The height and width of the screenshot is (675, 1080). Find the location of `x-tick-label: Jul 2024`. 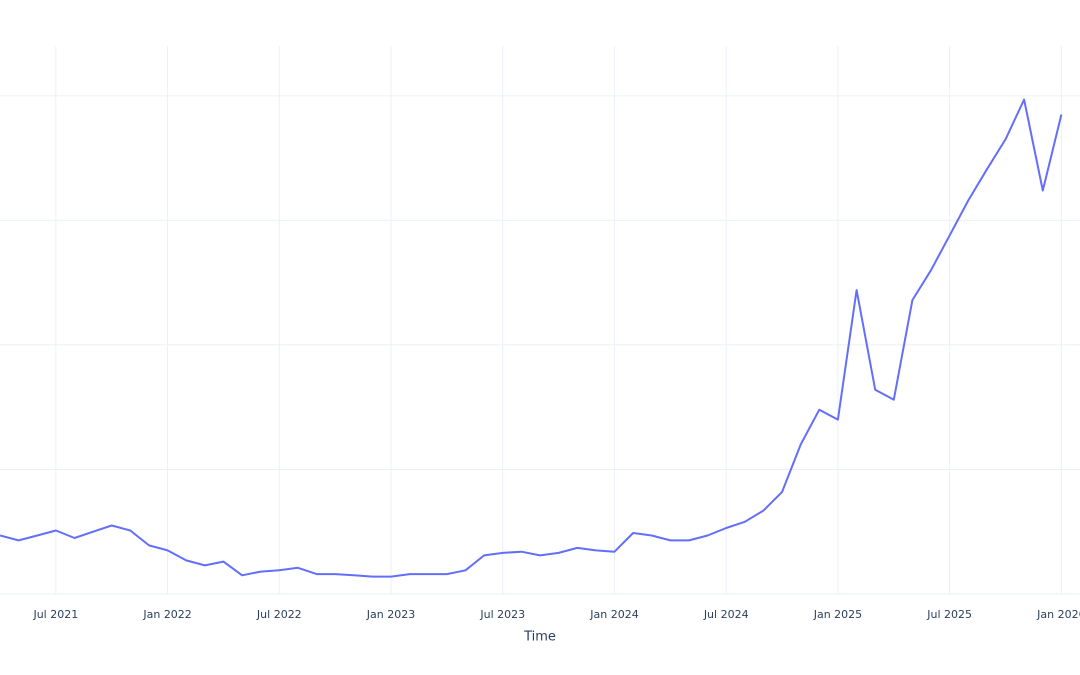

x-tick-label: Jul 2024 is located at coordinates (726, 614).